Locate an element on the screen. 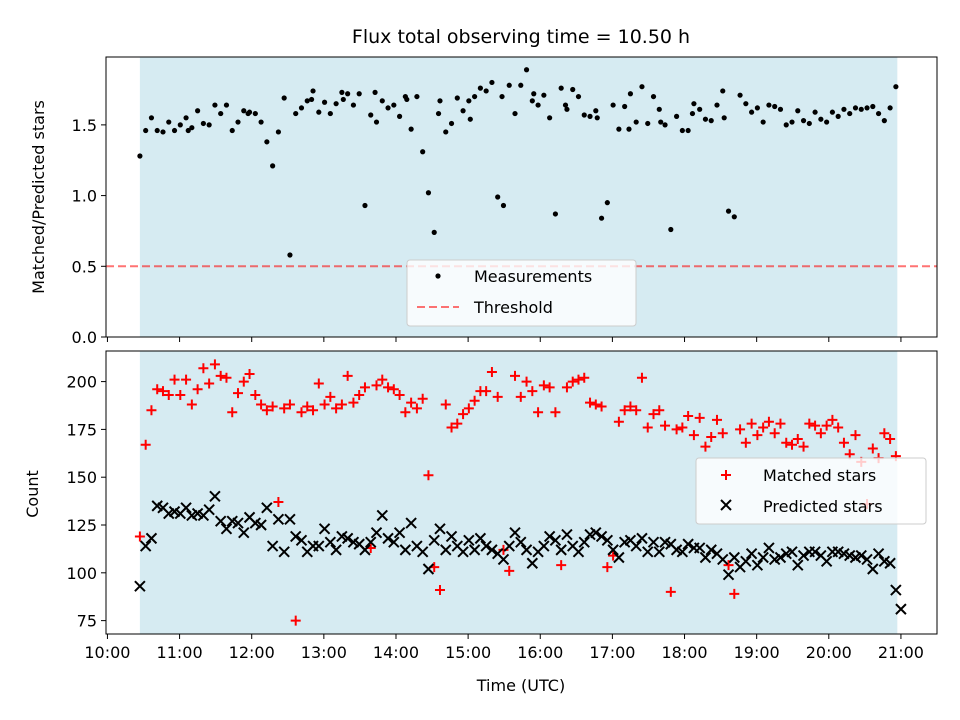 This screenshot has width=960, height=720. y-tick-label: 175 is located at coordinates (81, 429).